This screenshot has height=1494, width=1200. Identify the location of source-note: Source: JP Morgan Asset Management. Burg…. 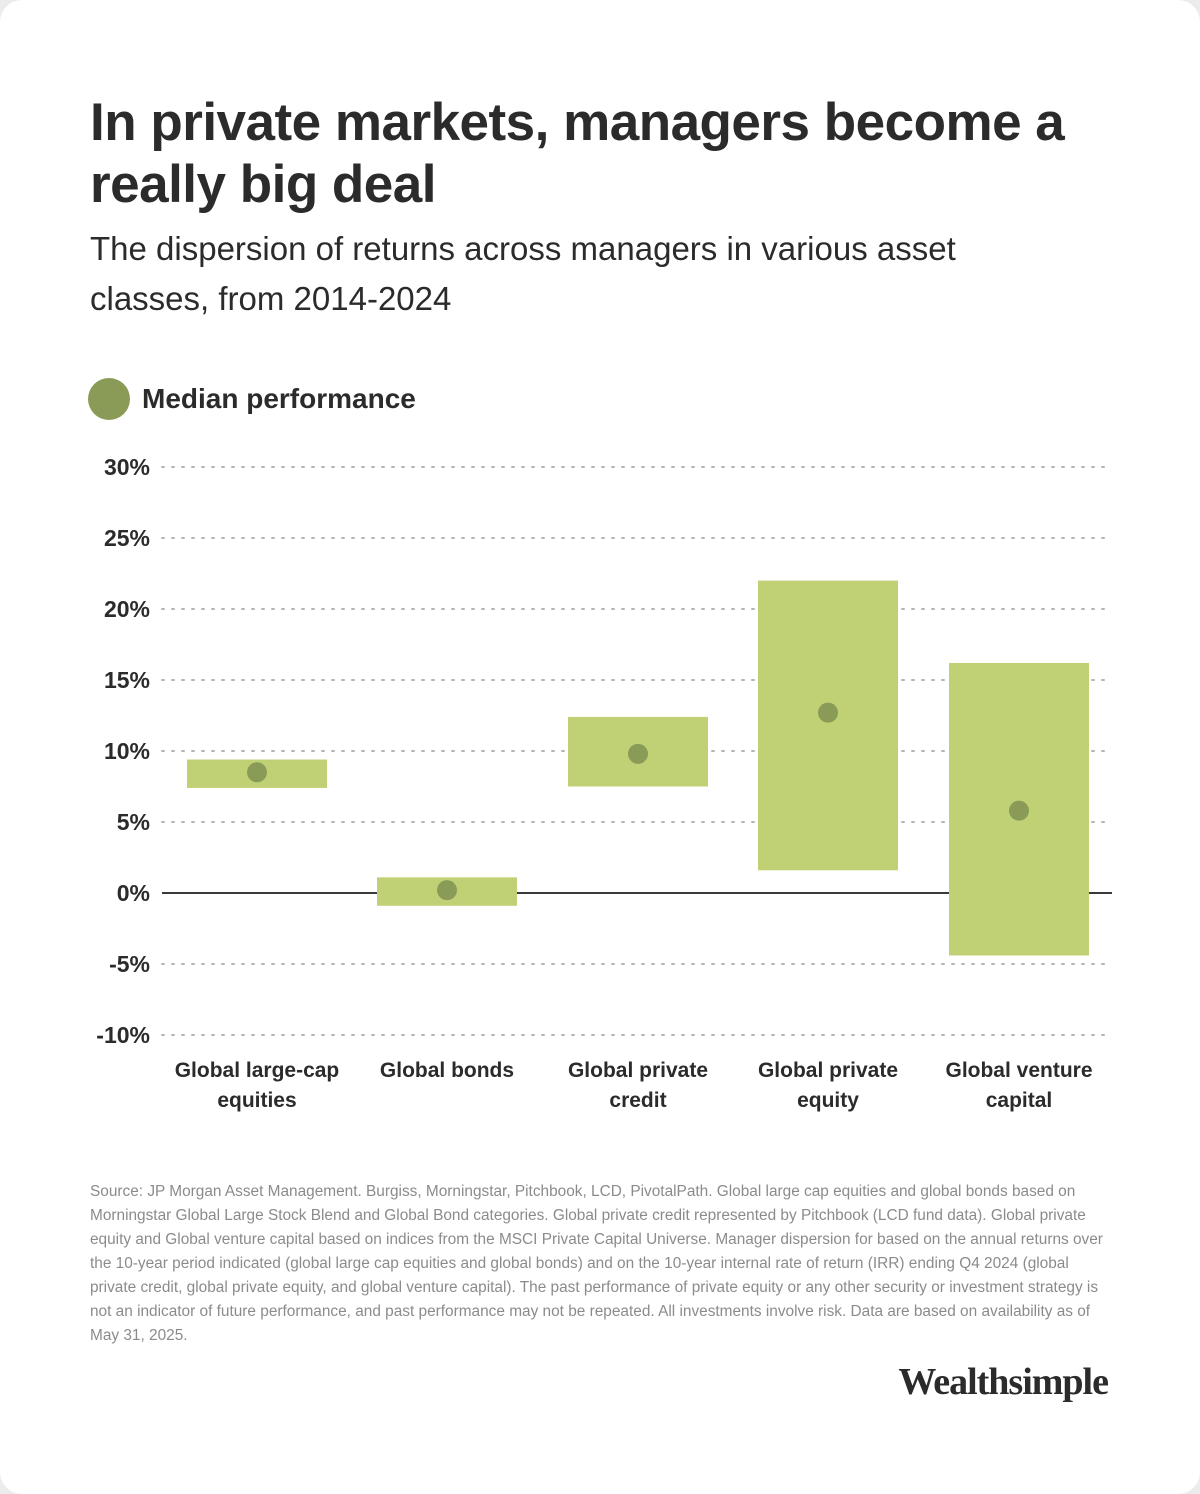
(596, 1263).